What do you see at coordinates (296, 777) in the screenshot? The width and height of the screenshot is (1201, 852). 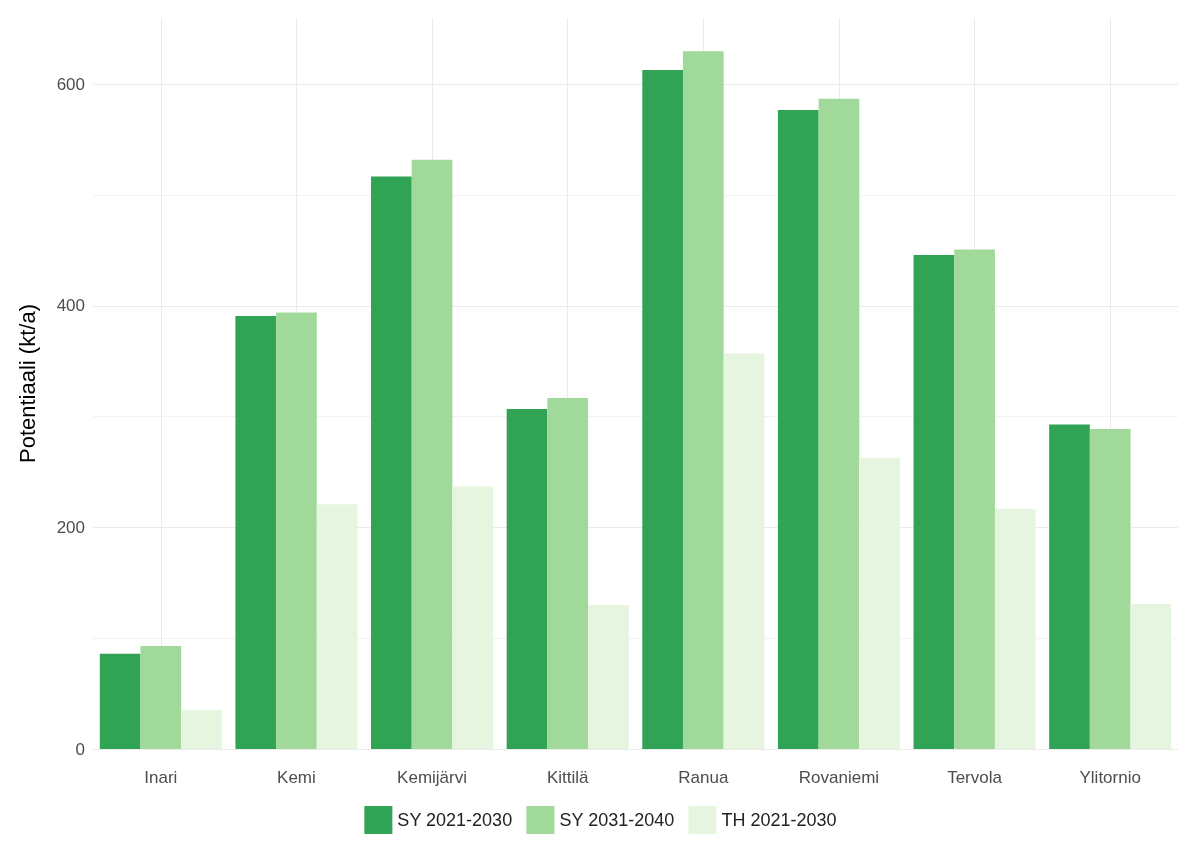 I see `x-tick-label: Kemi` at bounding box center [296, 777].